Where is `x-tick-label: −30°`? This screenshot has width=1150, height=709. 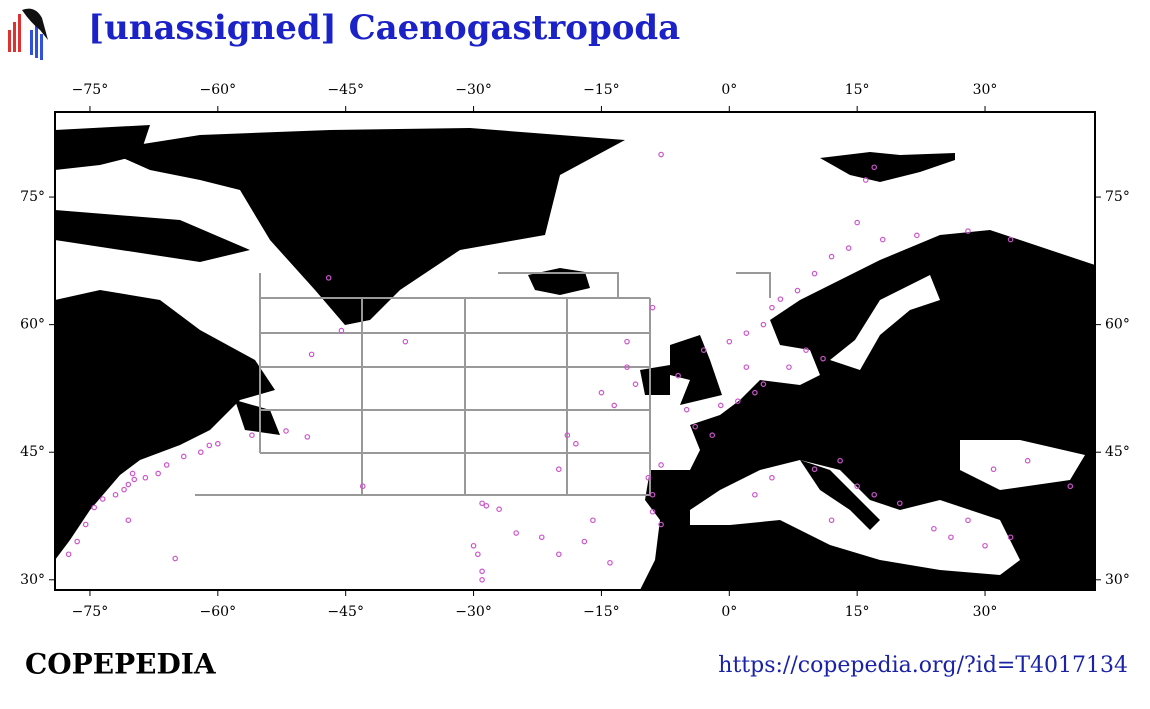 x-tick-label: −30° is located at coordinates (473, 90).